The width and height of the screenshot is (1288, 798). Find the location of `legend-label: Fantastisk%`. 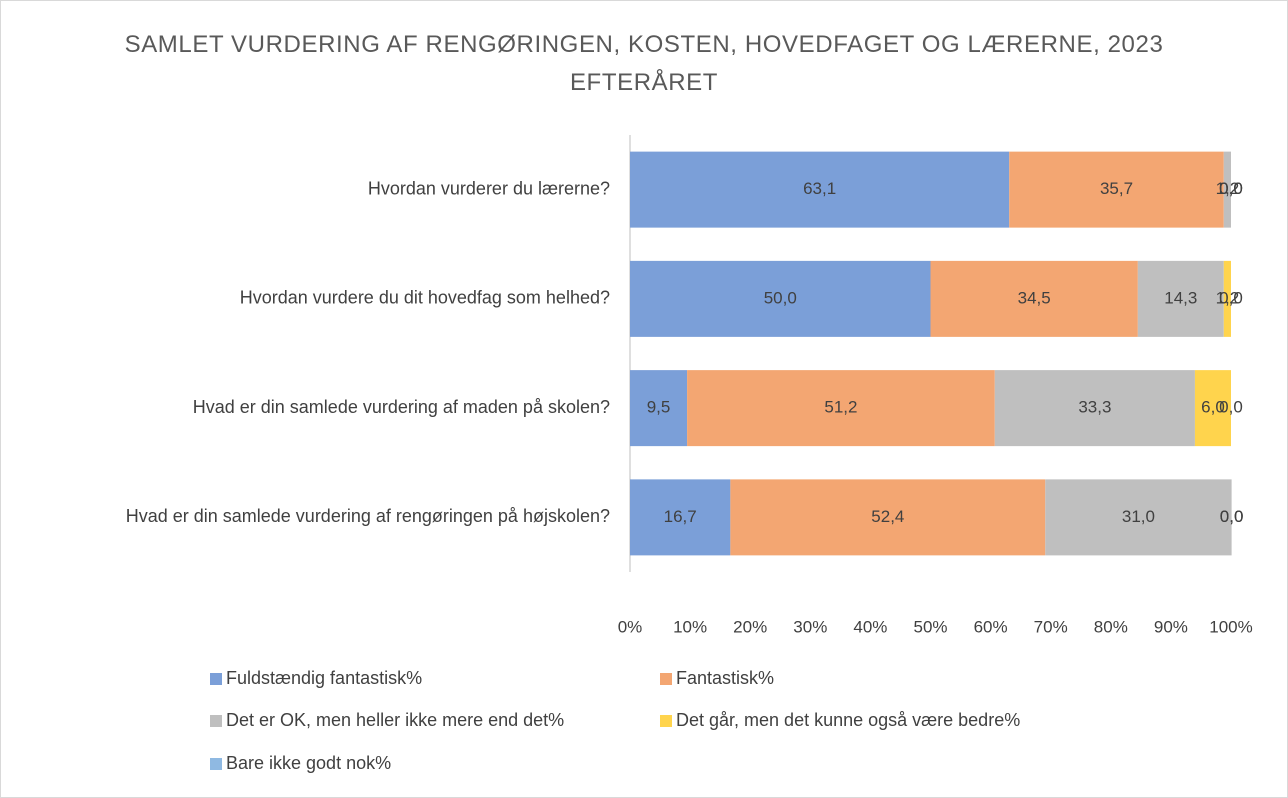

legend-label: Fantastisk% is located at coordinates (725, 678).